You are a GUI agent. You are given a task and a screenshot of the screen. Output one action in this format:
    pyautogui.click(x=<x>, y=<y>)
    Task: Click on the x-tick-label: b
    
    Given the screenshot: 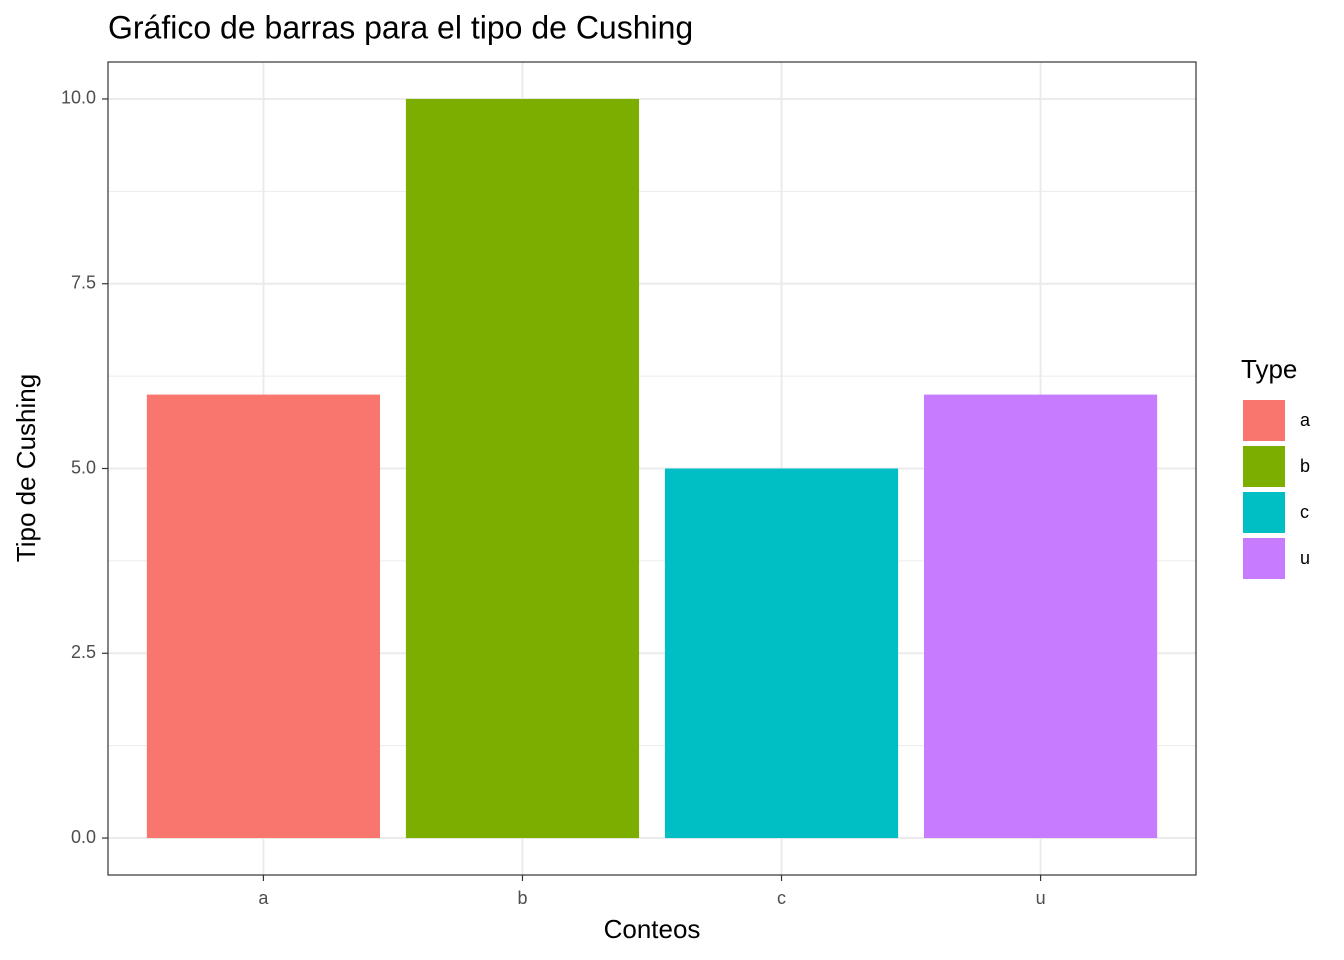 What is the action you would take?
    pyautogui.click(x=522, y=898)
    